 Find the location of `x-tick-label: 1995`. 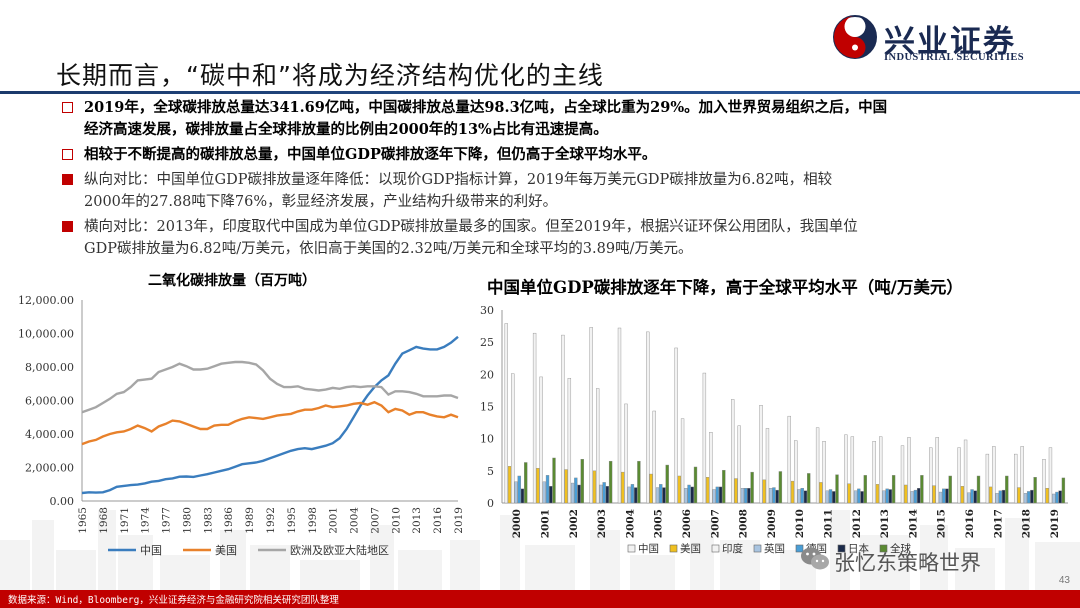

x-tick-label: 1995 is located at coordinates (292, 520).